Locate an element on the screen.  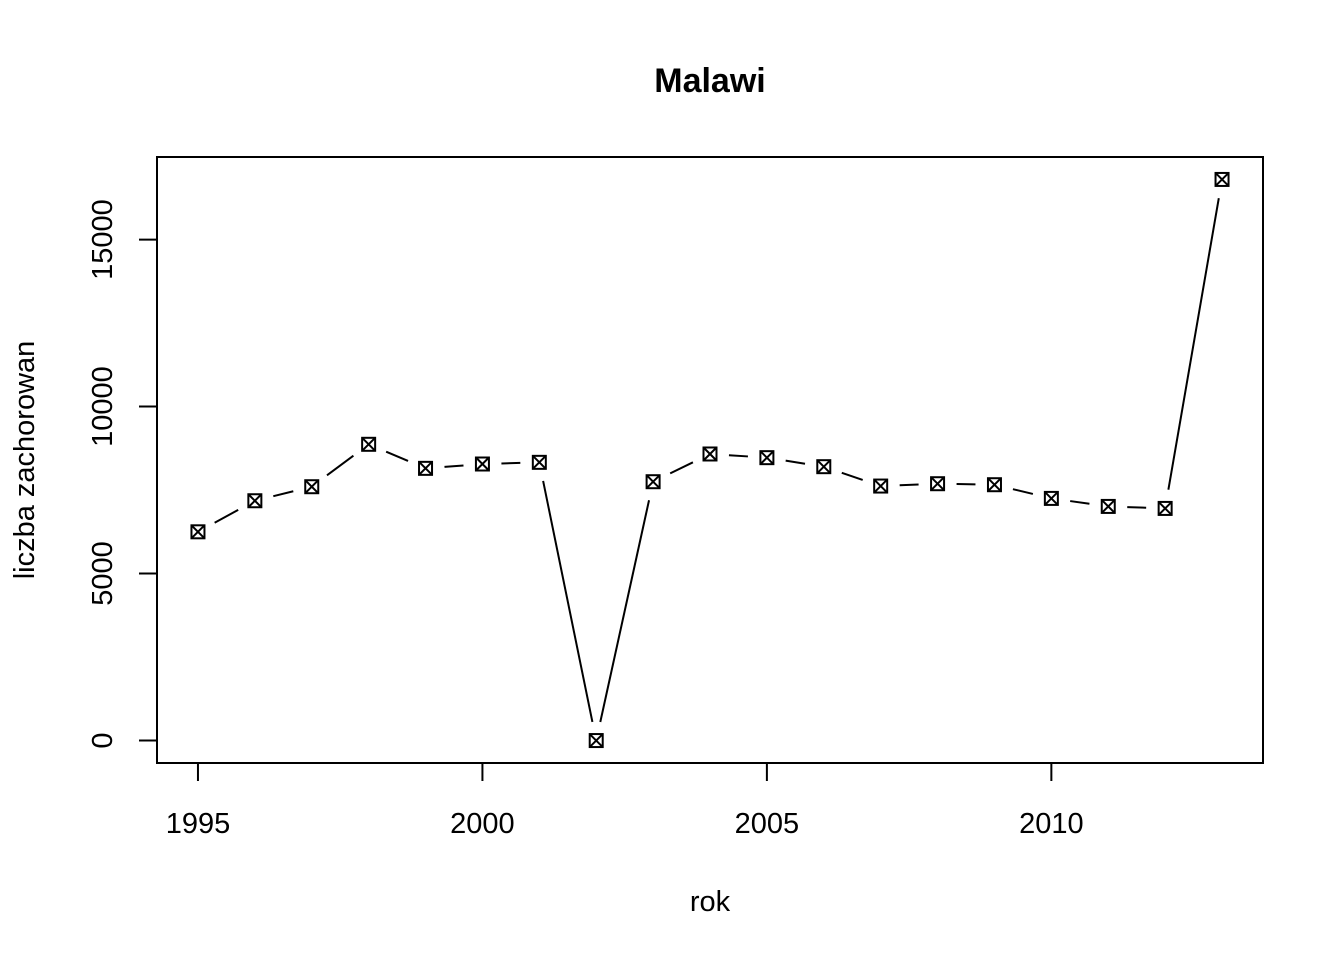
x-tick-label: 2010 is located at coordinates (1051, 824).